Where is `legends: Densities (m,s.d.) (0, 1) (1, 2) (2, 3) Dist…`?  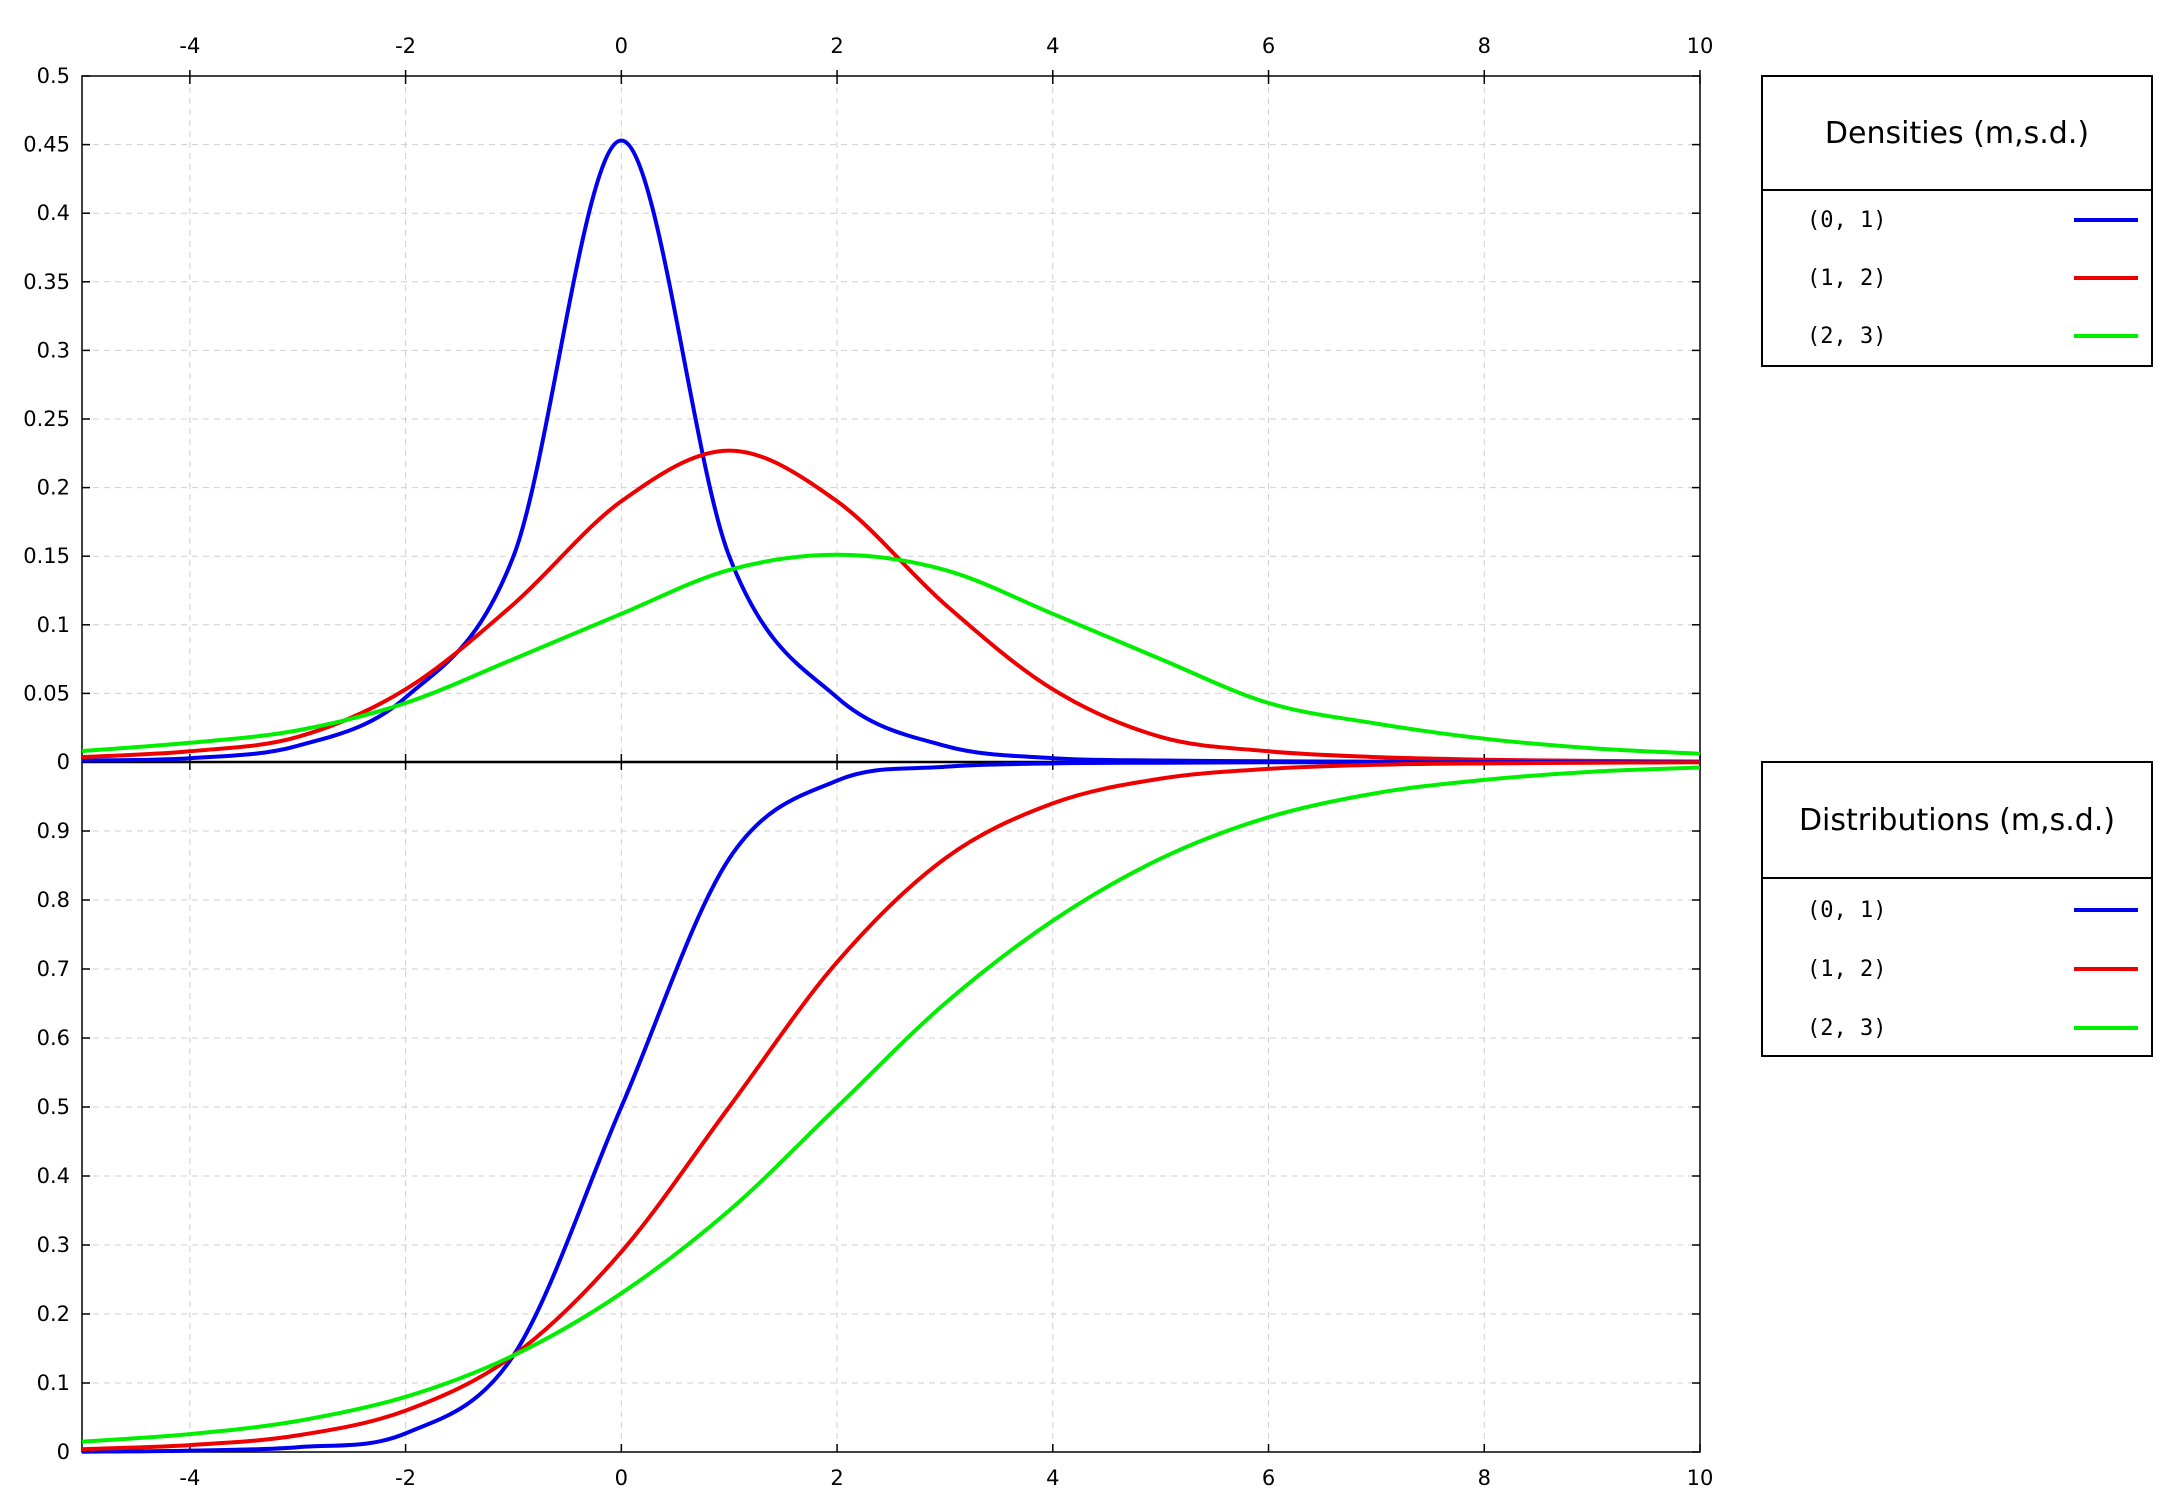 legends: Densities (m,s.d.) (0, 1) (1, 2) (2, 3) Dist… is located at coordinates (1957, 566).